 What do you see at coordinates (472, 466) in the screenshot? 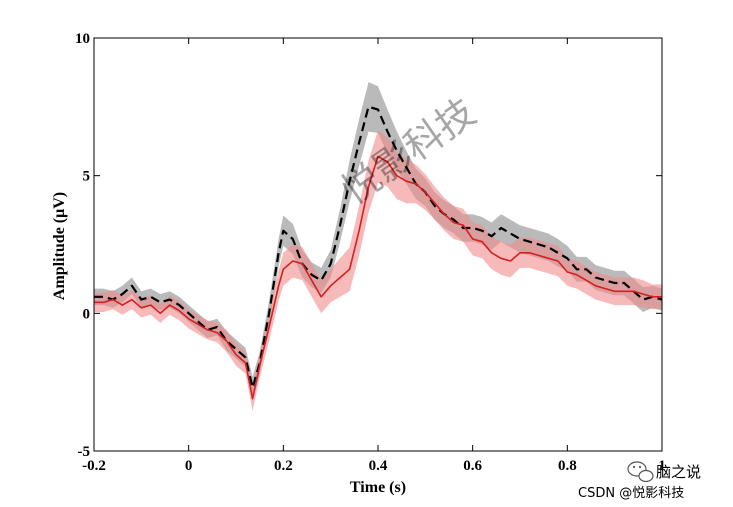
I see `x-tick-label: 0.6` at bounding box center [472, 466].